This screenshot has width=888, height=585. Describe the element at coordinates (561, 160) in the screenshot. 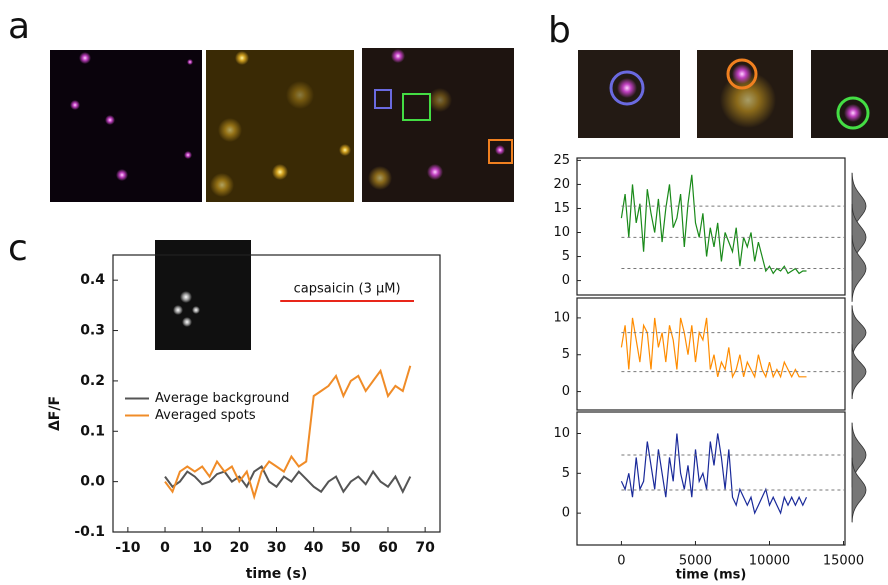

I see `y-tick-label: 25` at that location.